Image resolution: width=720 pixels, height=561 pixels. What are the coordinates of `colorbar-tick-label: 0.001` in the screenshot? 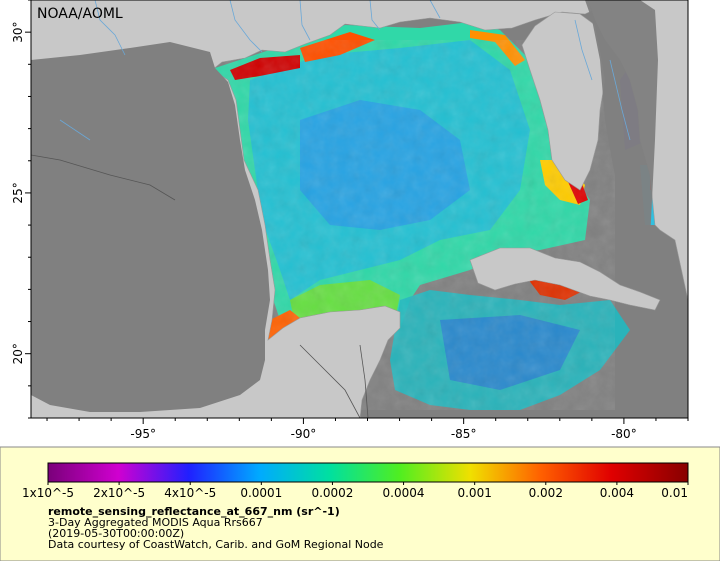 It's located at (474, 493).